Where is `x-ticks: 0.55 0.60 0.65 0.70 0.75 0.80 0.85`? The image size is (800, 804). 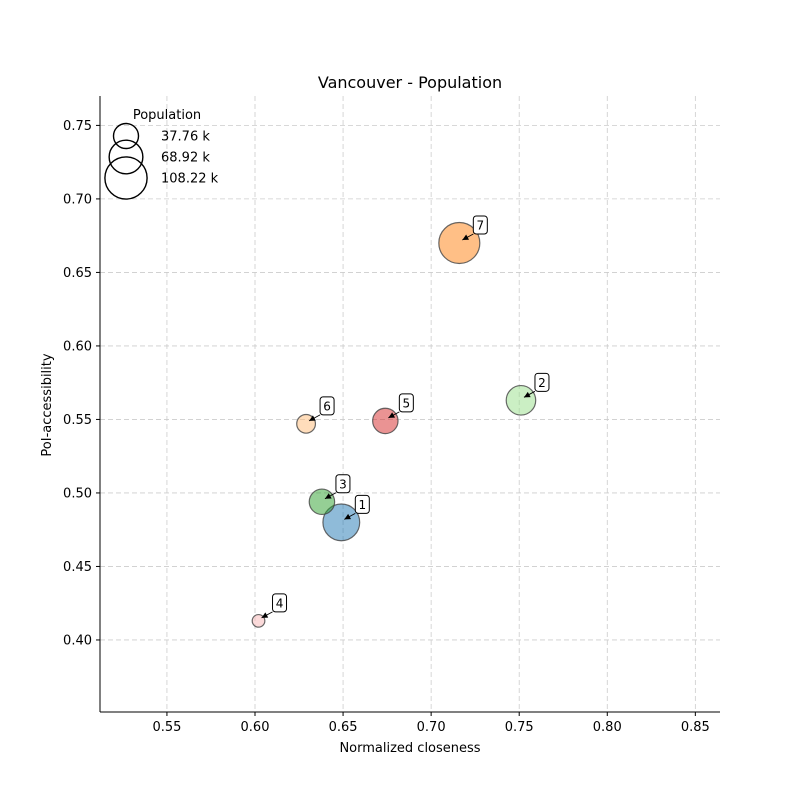 x-ticks: 0.55 0.60 0.65 0.70 0.75 0.80 0.85 is located at coordinates (431, 723).